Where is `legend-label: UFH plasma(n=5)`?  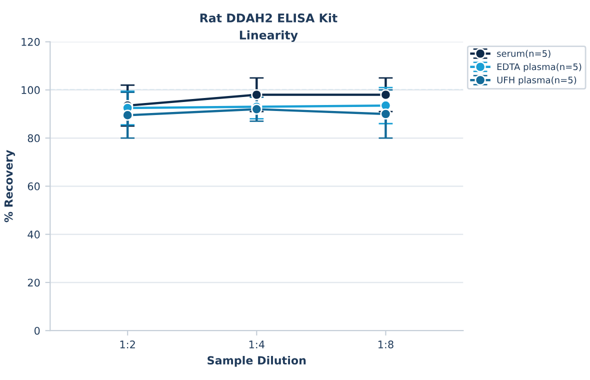
legend-label: UFH plasma(n=5) is located at coordinates (536, 81).